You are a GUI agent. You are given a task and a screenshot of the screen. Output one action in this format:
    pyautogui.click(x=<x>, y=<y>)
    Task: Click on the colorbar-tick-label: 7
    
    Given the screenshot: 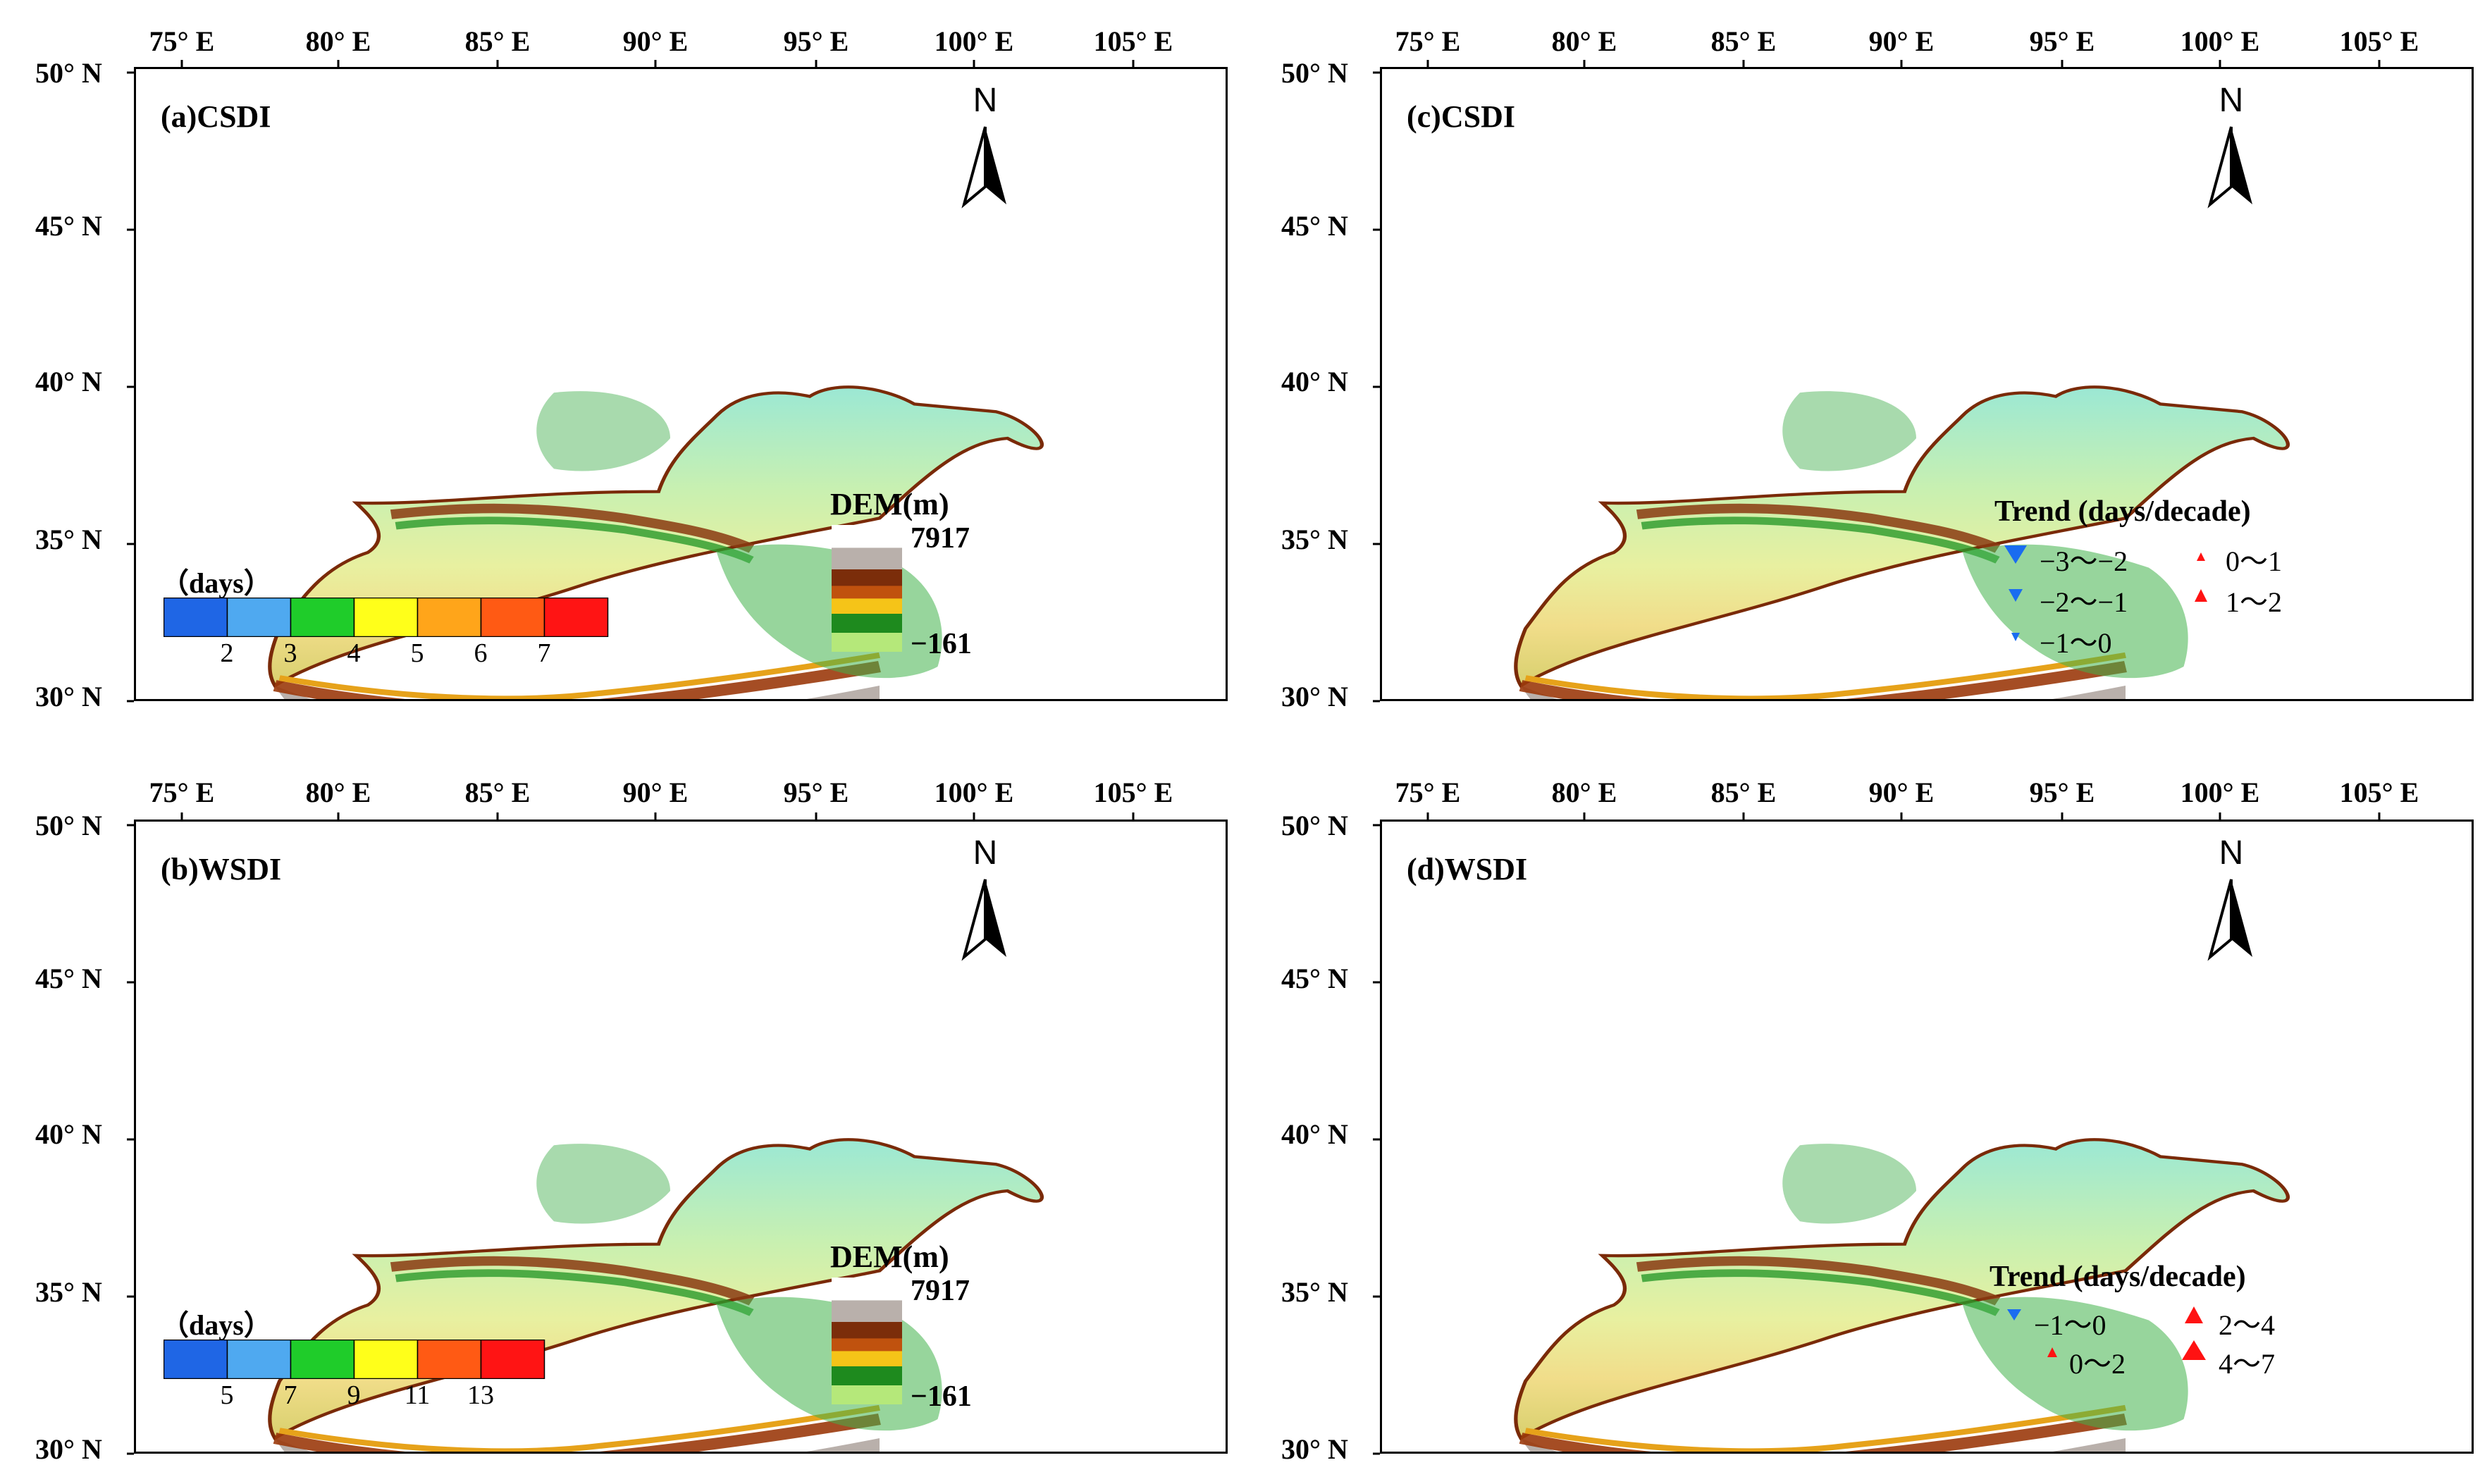 What is the action you would take?
    pyautogui.click(x=544, y=653)
    